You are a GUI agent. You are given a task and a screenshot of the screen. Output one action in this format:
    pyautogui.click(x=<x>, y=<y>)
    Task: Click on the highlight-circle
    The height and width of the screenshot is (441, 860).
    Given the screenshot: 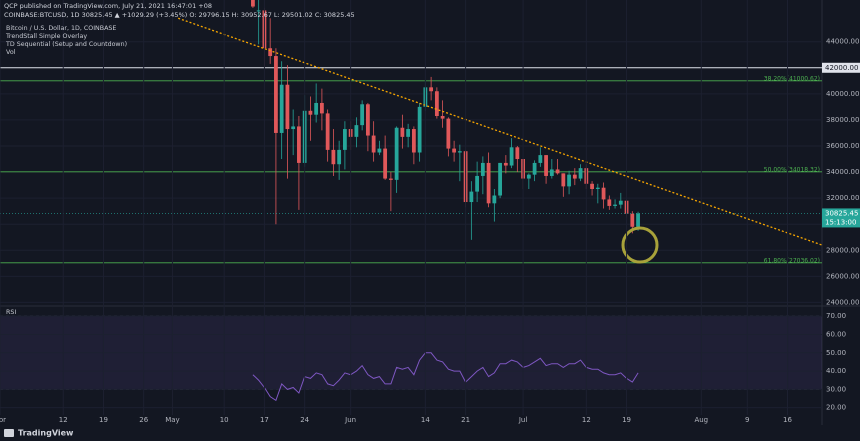 What is the action you would take?
    pyautogui.click(x=640, y=245)
    